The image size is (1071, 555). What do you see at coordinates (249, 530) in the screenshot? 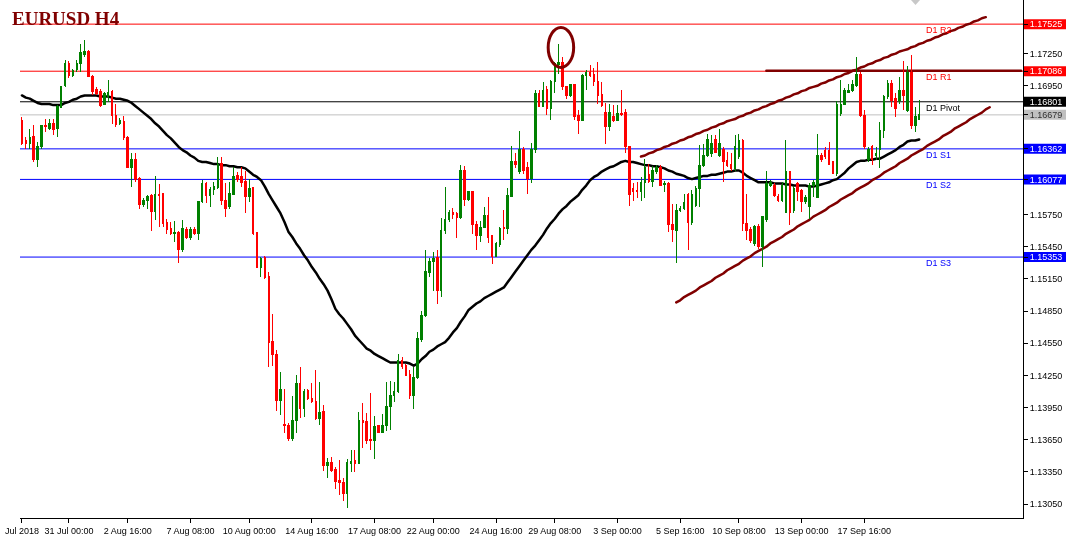
I see `x-tick-label: 10 Aug 00:00` at bounding box center [249, 530].